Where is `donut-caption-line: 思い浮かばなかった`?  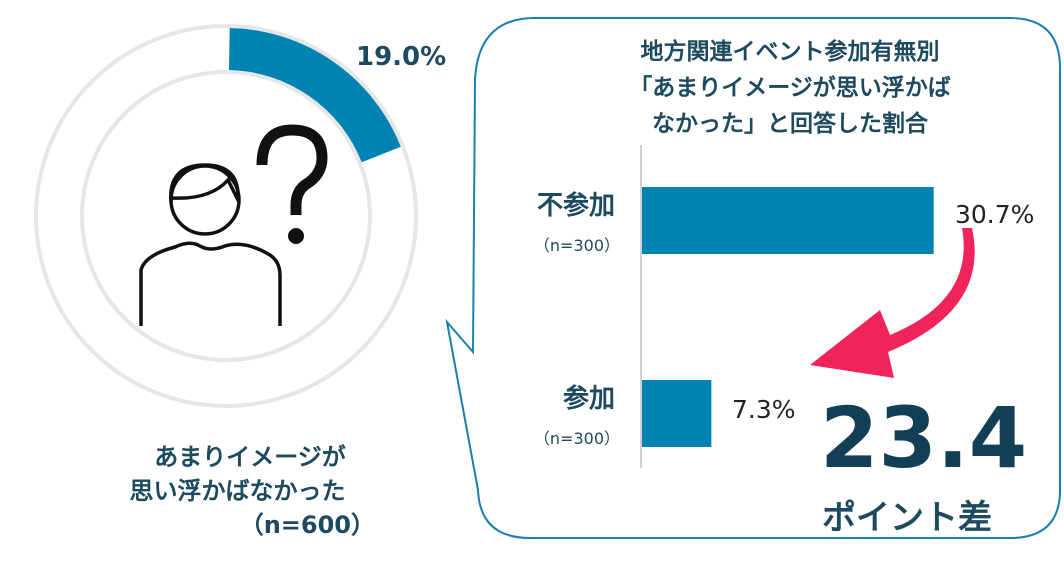
donut-caption-line: 思い浮かばなかった is located at coordinates (237, 491).